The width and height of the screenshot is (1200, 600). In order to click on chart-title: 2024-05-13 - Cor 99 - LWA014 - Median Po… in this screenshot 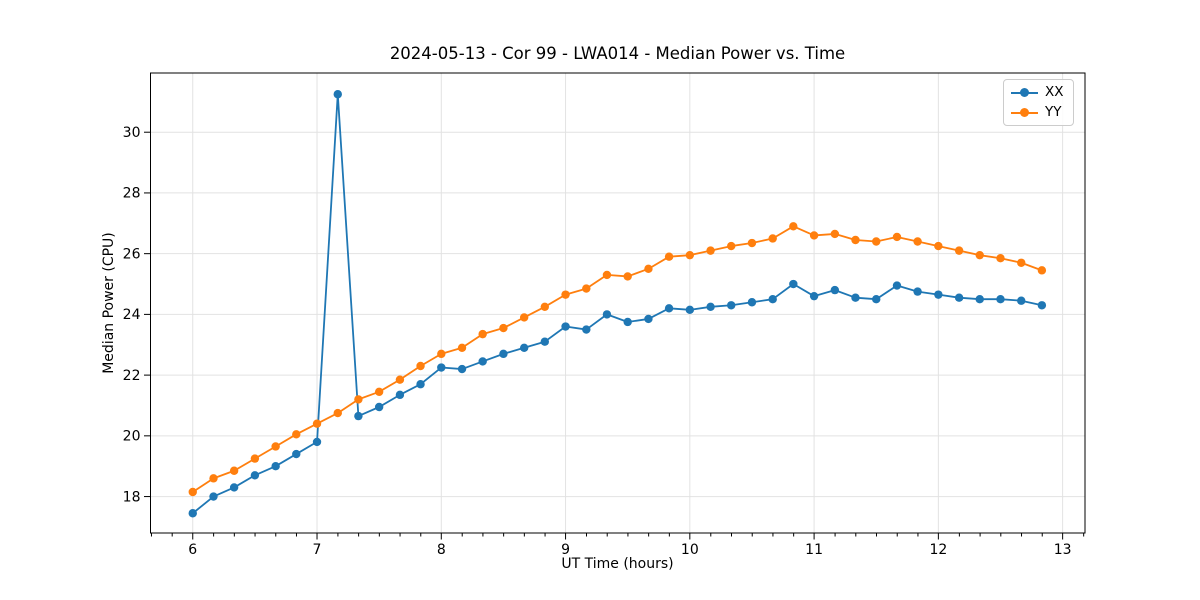, I will do `click(617, 53)`.